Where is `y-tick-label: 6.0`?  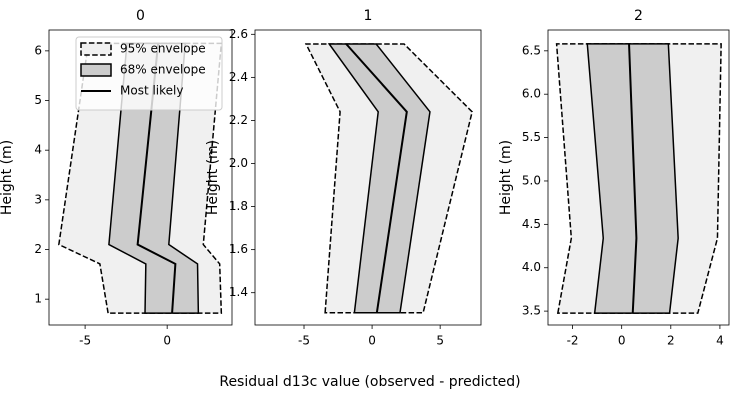
y-tick-label: 6.0 is located at coordinates (531, 94).